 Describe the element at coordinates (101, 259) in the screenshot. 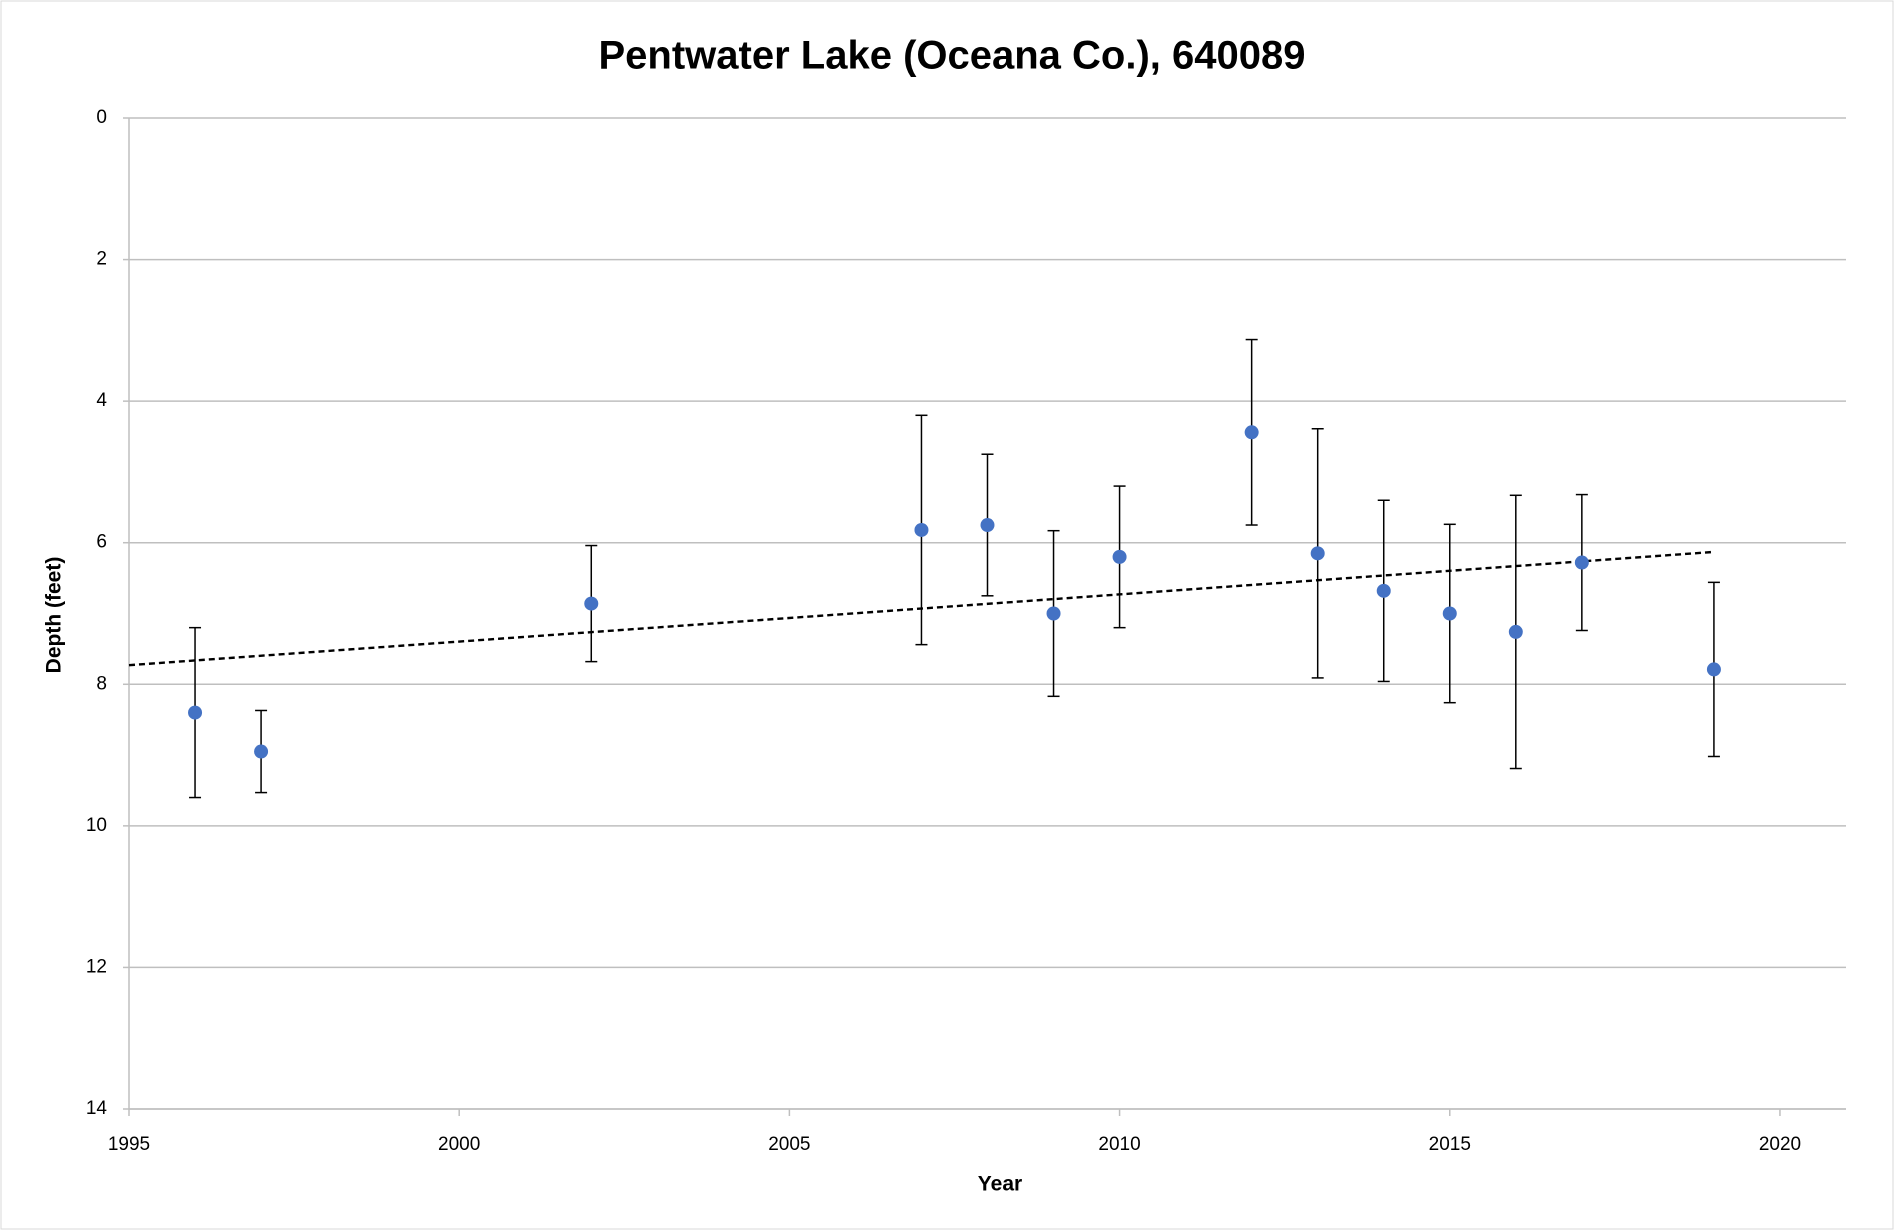

I see `y-tick-label: 2` at that location.